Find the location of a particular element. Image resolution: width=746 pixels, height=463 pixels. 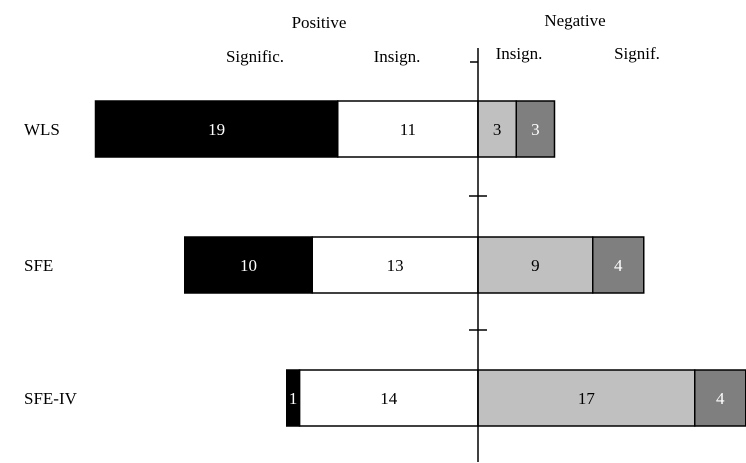

bar-label-sfe-iv-series-3: 4 is located at coordinates (720, 398).